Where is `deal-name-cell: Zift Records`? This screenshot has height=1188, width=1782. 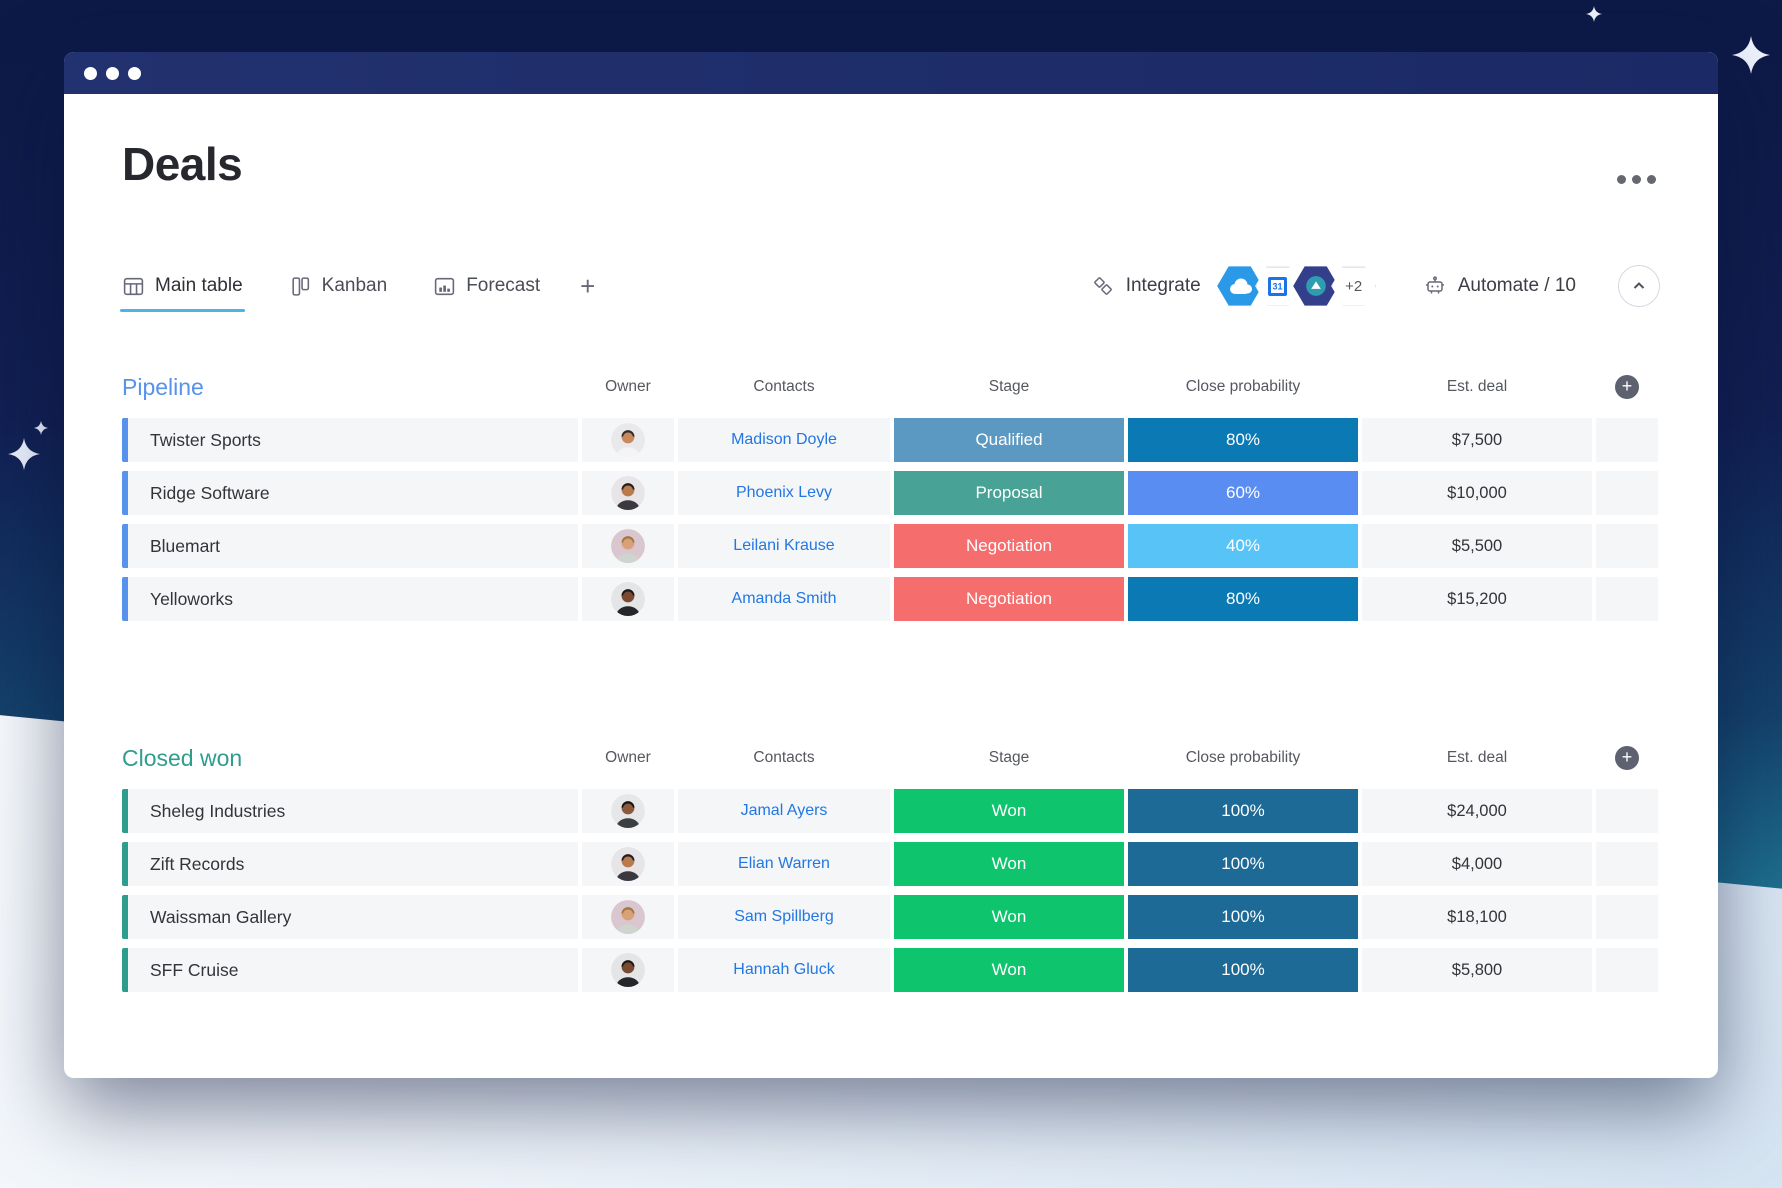 deal-name-cell: Zift Records is located at coordinates (350, 864).